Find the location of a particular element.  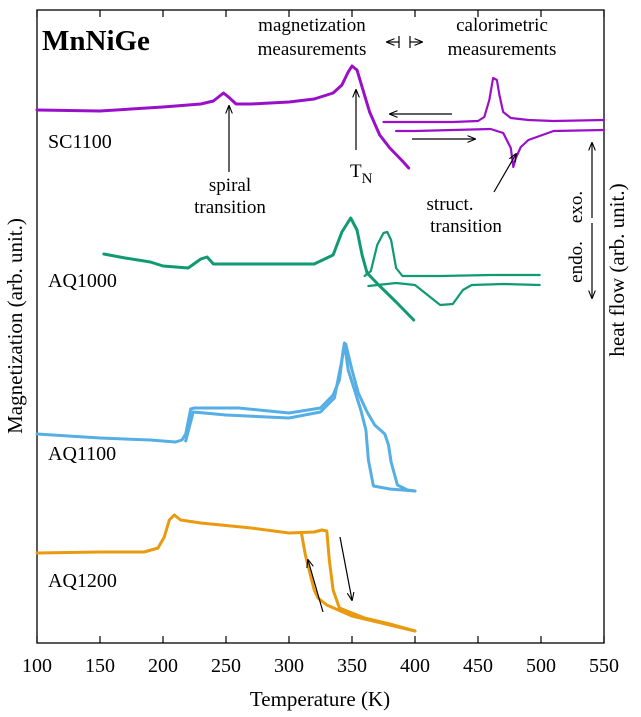

endo-label: endo. is located at coordinates (576, 262).